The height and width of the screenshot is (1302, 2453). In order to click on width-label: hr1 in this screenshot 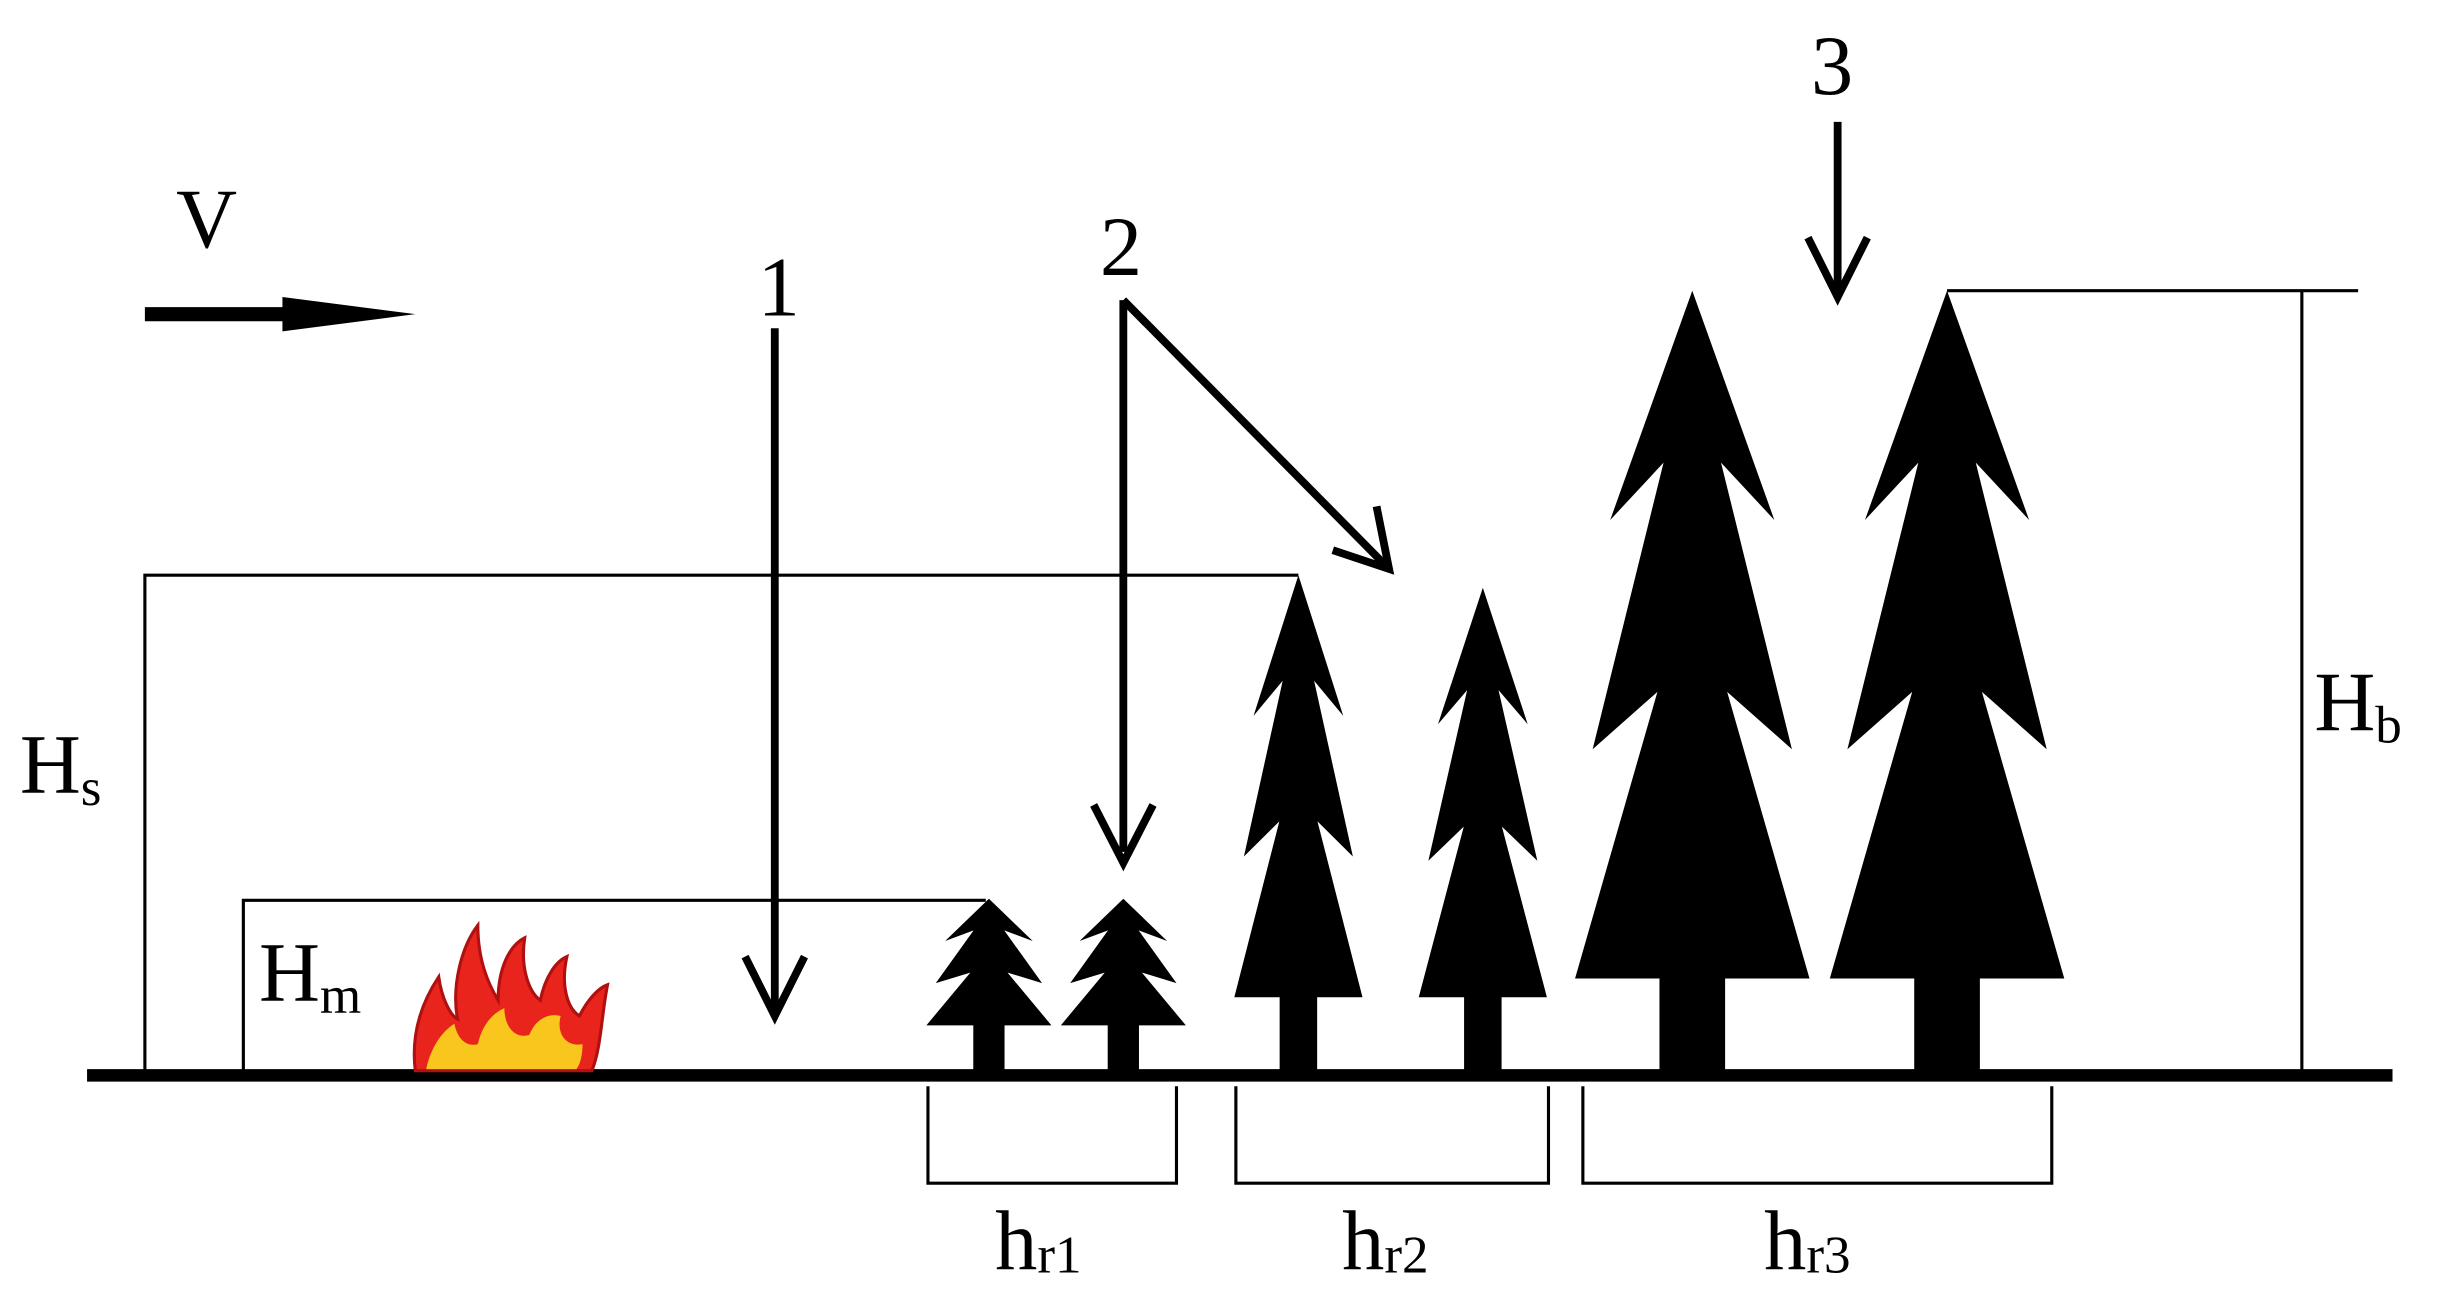, I will do `click(1038, 1241)`.